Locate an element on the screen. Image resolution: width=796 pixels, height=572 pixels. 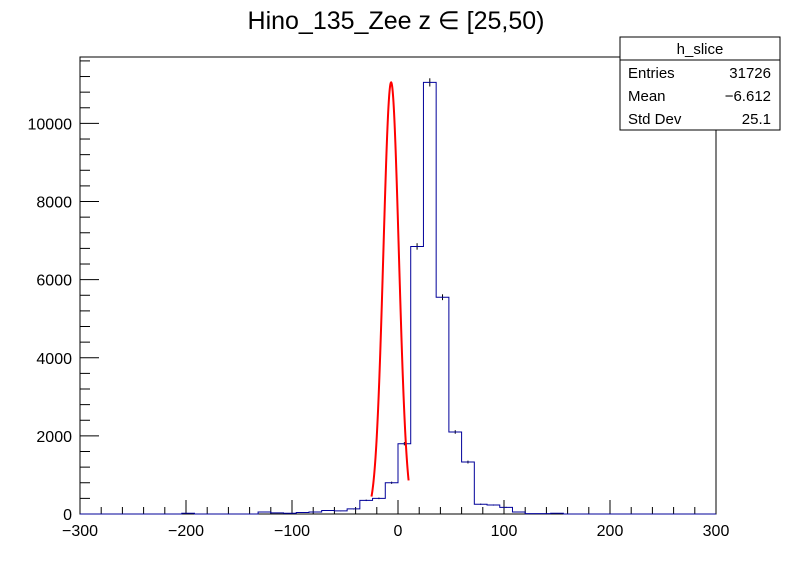
stats-mean-value: −6.612 is located at coordinates (748, 96).